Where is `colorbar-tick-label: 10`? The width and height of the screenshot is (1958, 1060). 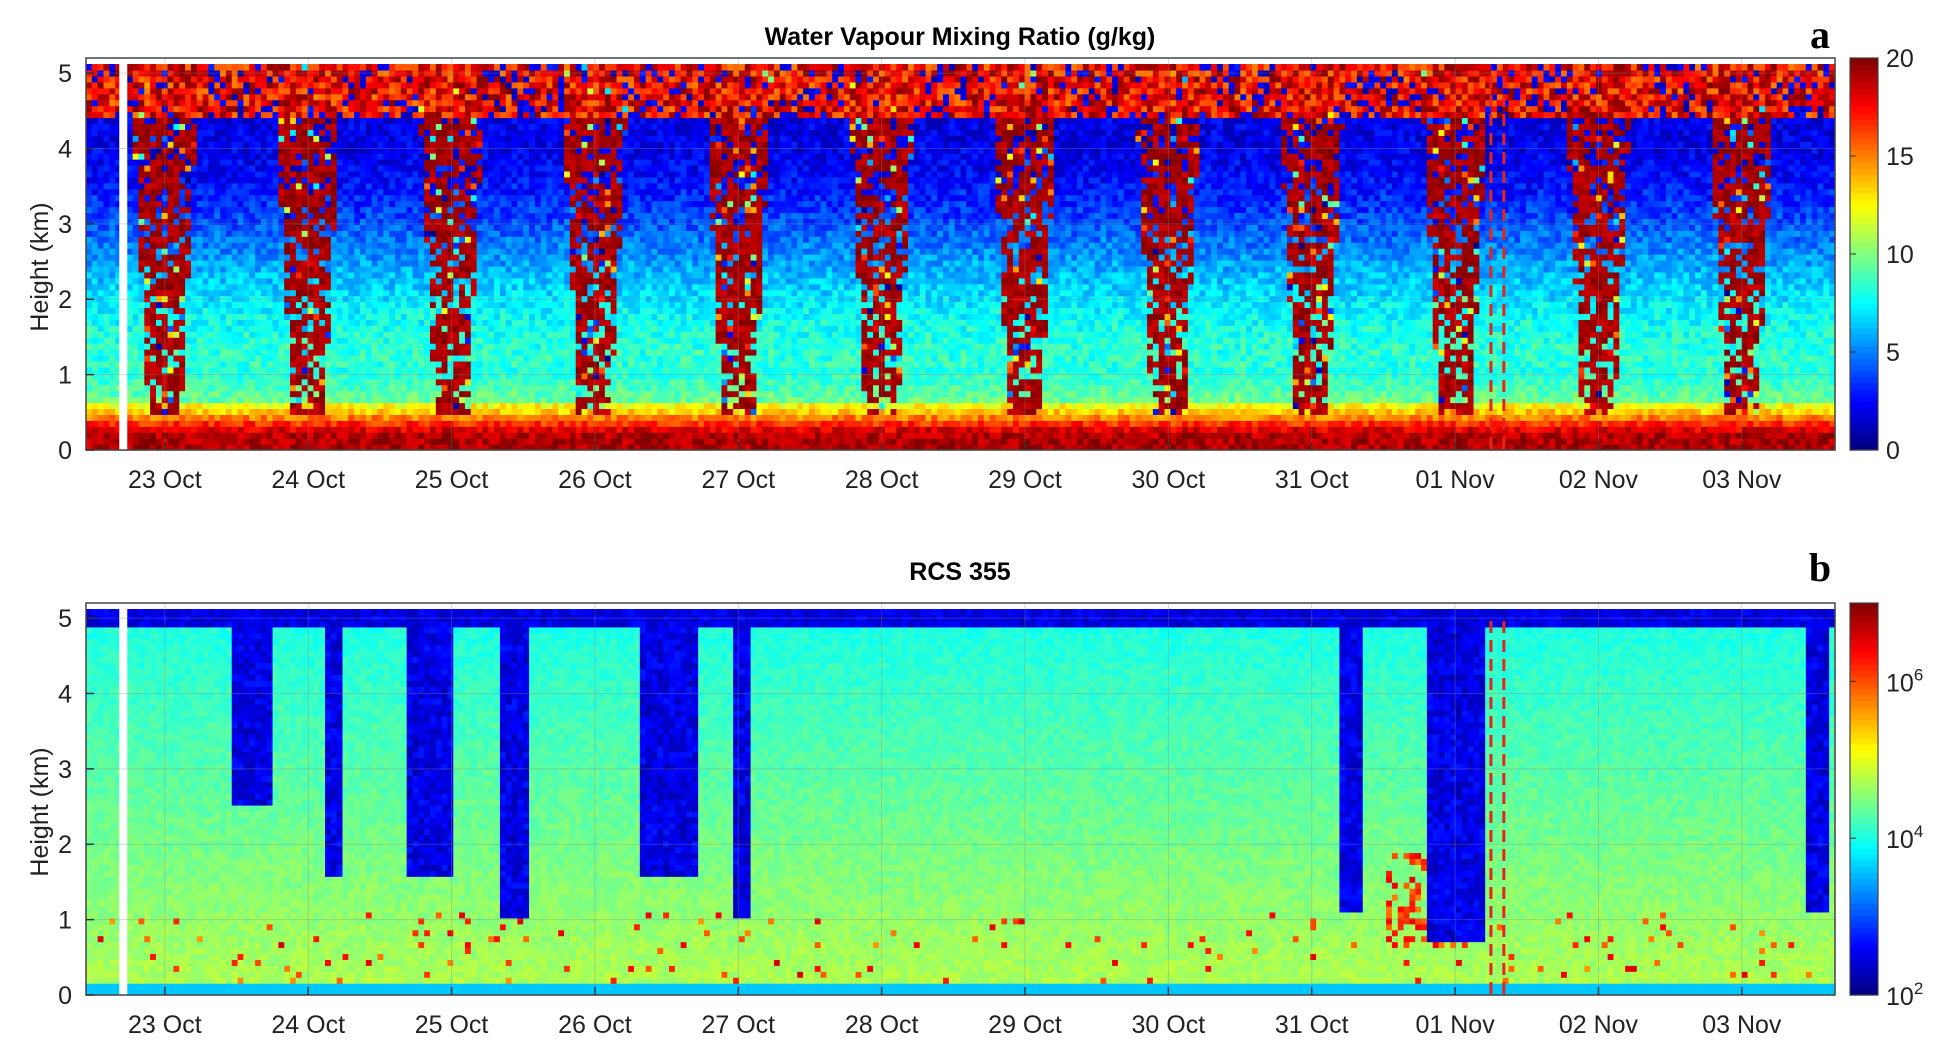
colorbar-tick-label: 10 is located at coordinates (1900, 255).